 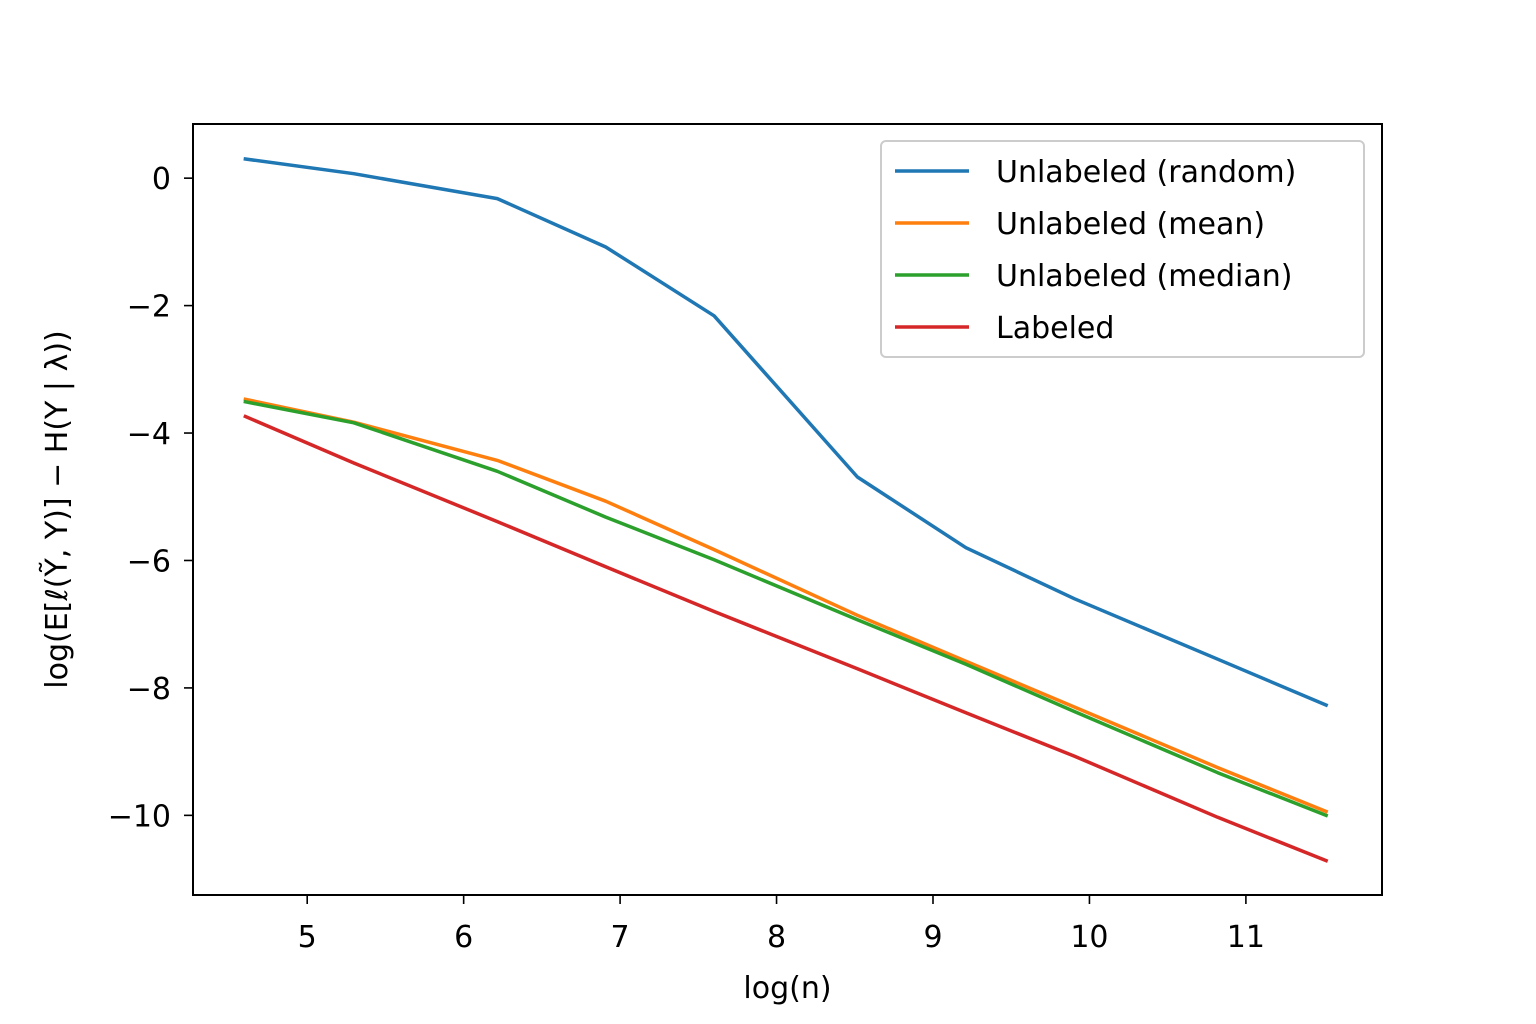 I want to click on legend-box, so click(x=1122, y=249).